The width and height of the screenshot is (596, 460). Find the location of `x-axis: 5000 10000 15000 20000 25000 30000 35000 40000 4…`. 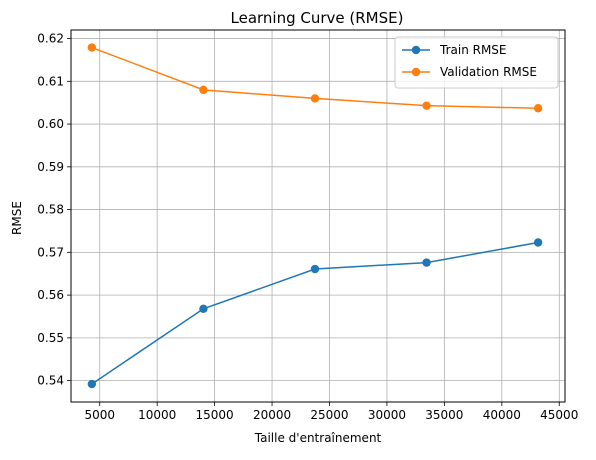

x-axis: 5000 10000 15000 20000 25000 30000 35000 40000 4… is located at coordinates (331, 412).